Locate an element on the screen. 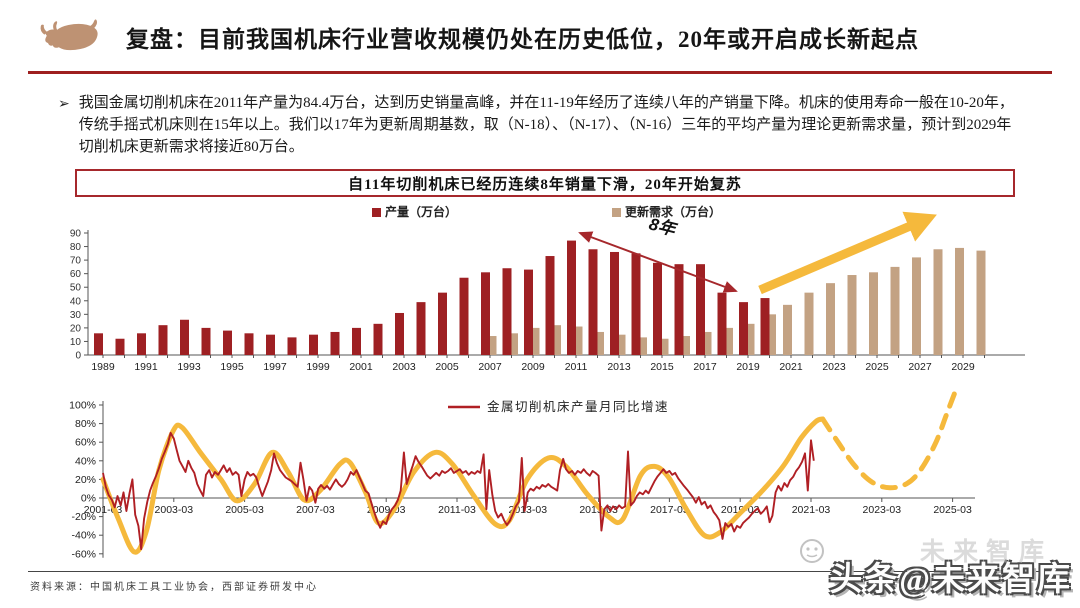  renewal-bar-2017 is located at coordinates (708, 343).